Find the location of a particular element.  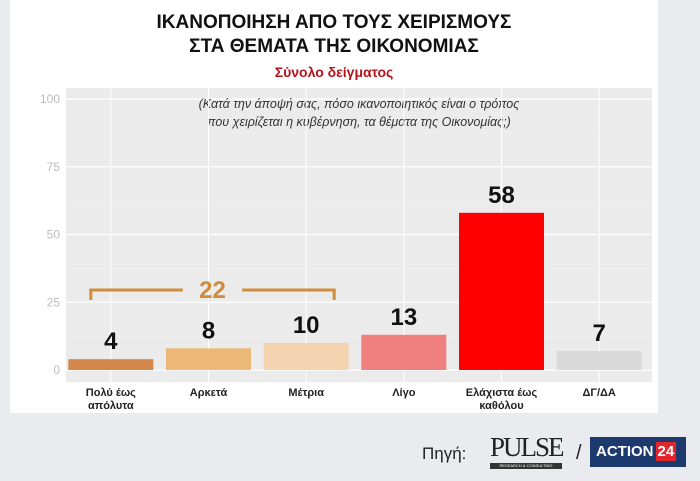

data-label: 10 is located at coordinates (306, 325).